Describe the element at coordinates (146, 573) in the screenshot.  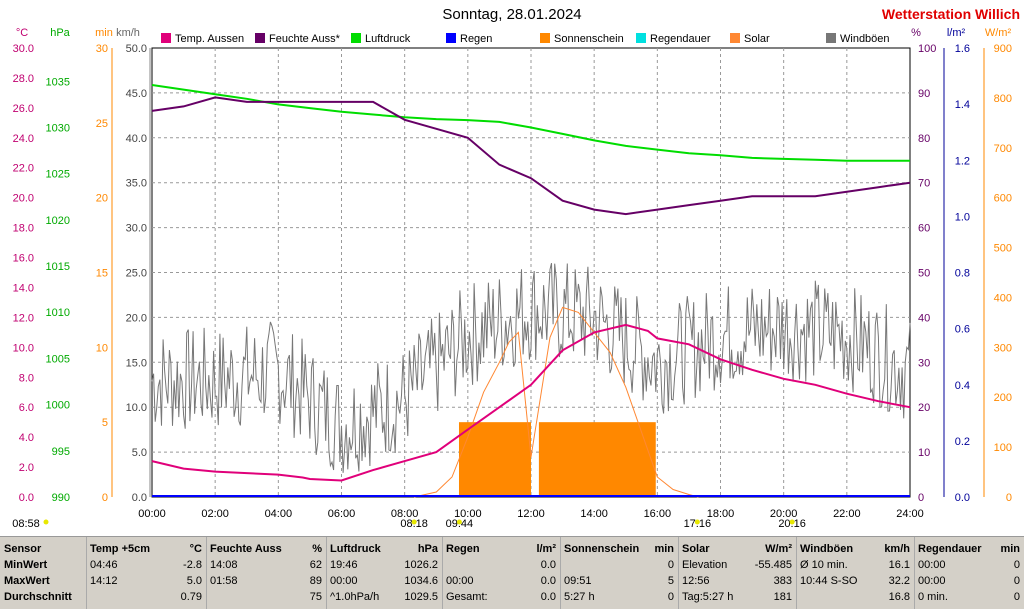
I see `stats-column: Temp +5cm °C 04:46 -2.8 14:12 5.0 0.79` at that location.